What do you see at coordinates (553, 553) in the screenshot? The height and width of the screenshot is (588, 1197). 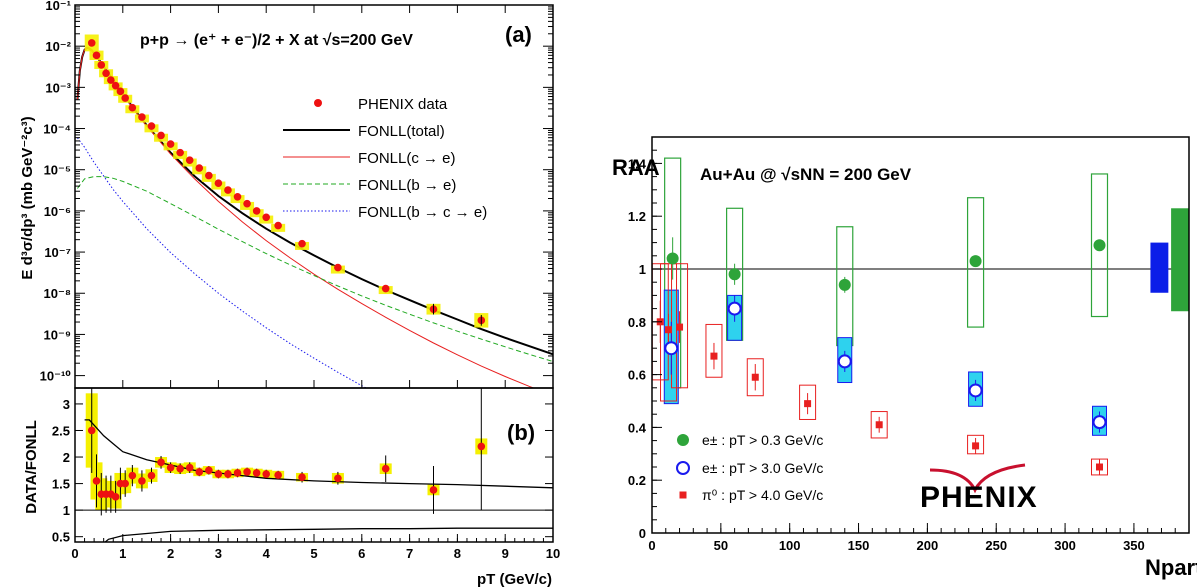 I see `ratio-x-tick-label: 10` at bounding box center [553, 553].